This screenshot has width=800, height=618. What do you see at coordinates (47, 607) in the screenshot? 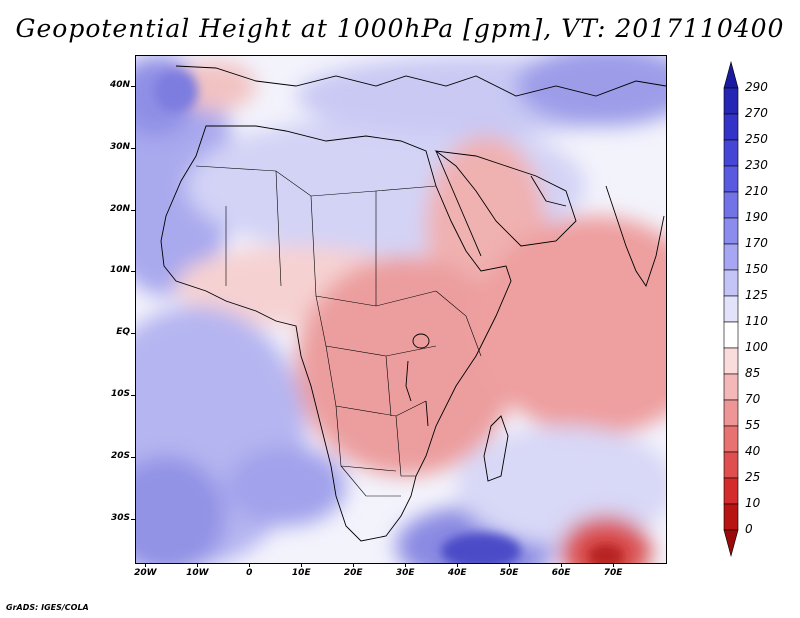
I see `credit-text: GrADS: IGES/COLA` at bounding box center [47, 607].